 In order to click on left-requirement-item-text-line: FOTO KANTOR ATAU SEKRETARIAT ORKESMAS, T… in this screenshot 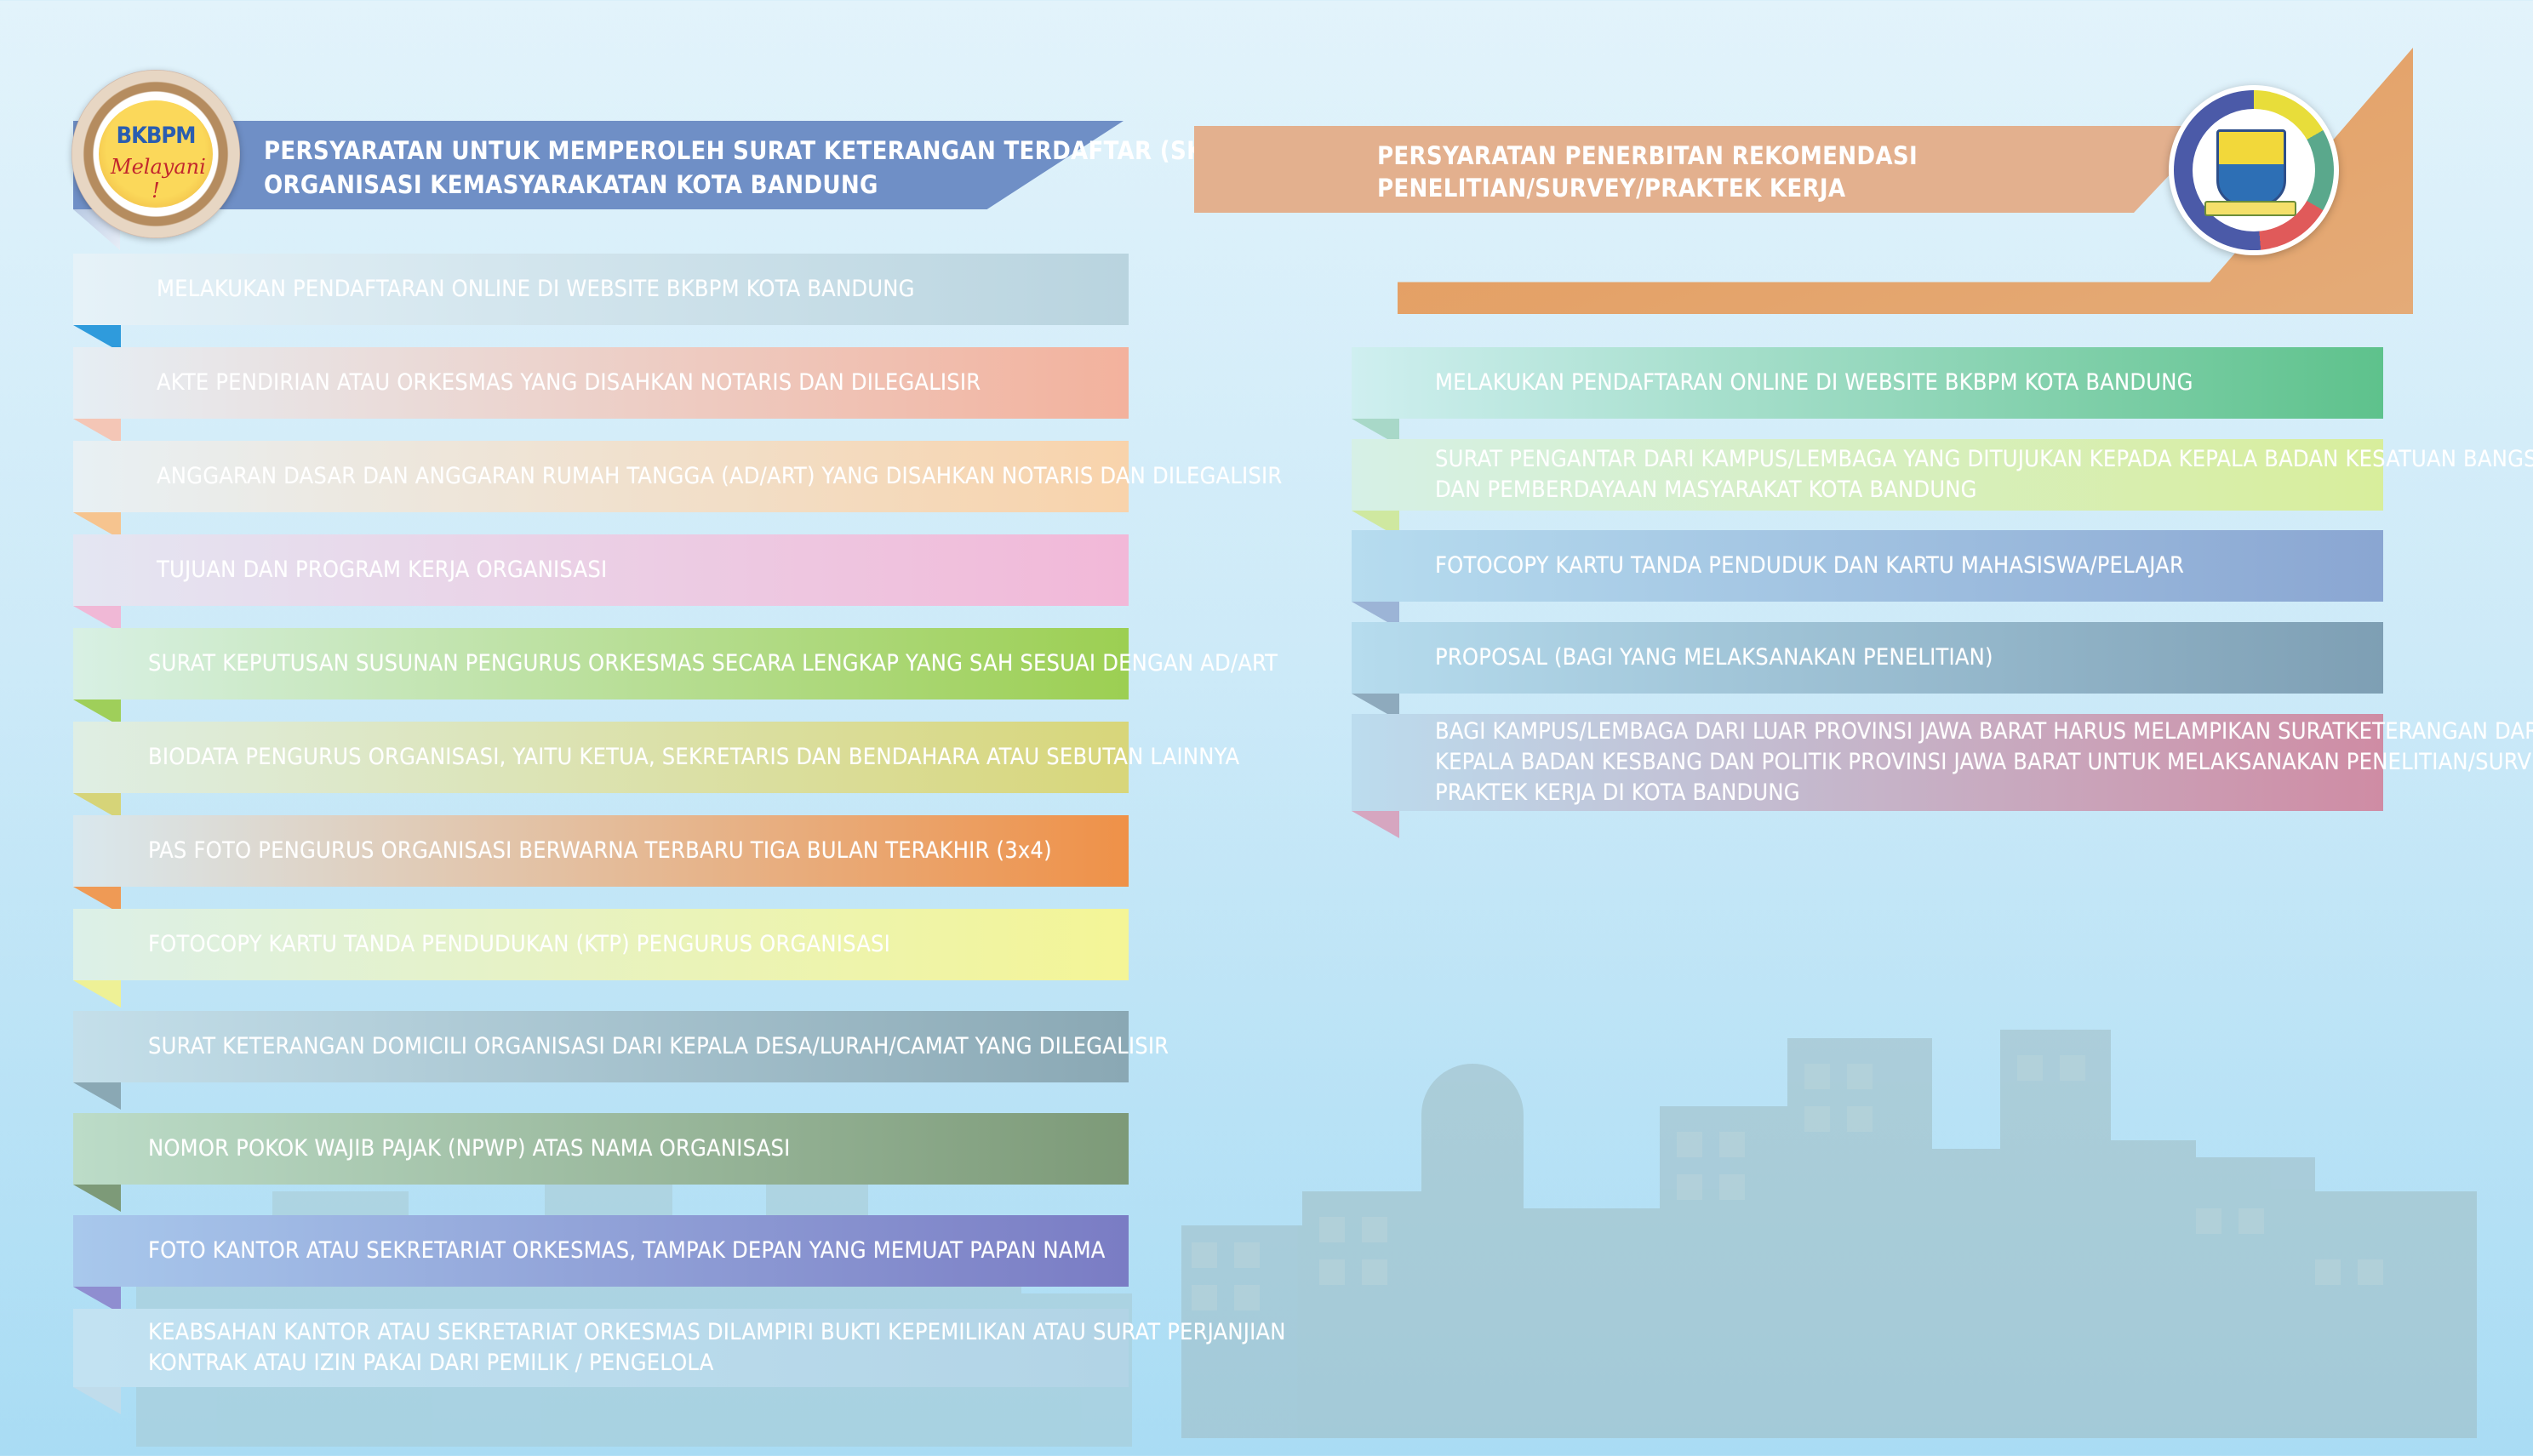, I will do `click(627, 1251)`.